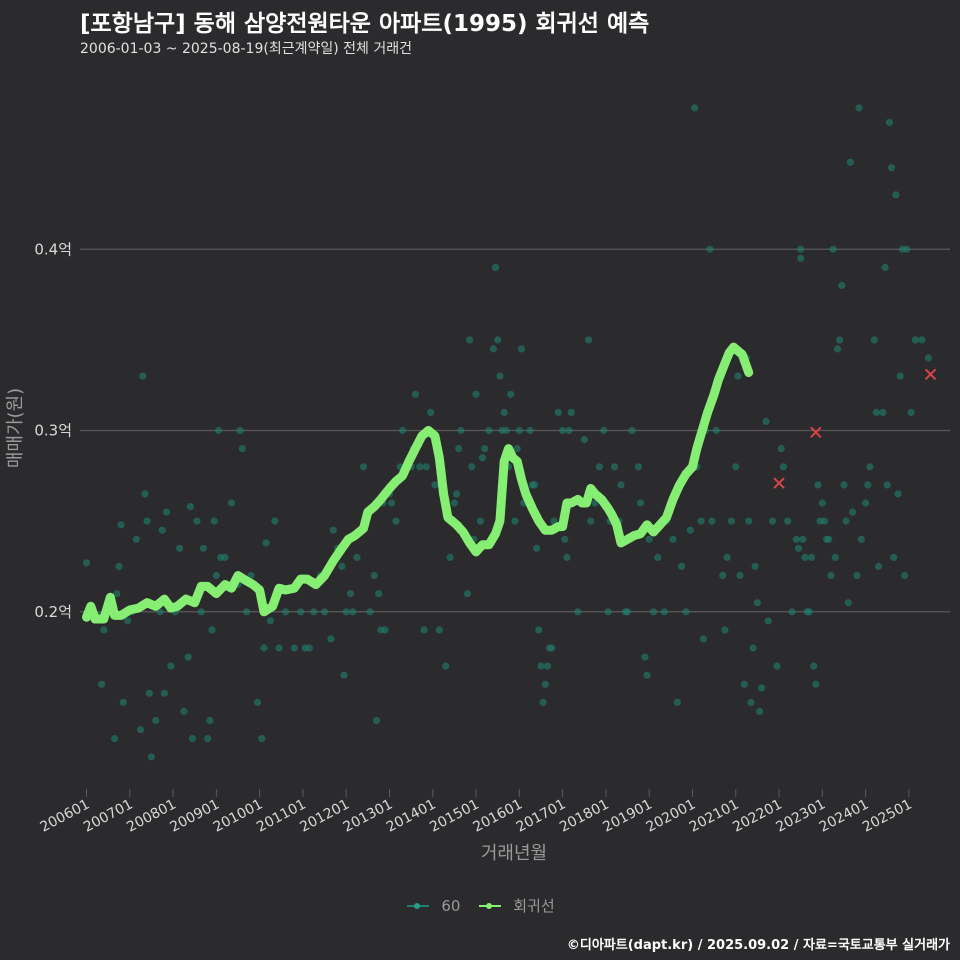  Describe the element at coordinates (108, 815) in the screenshot. I see `x-tick-label: 200701` at that location.